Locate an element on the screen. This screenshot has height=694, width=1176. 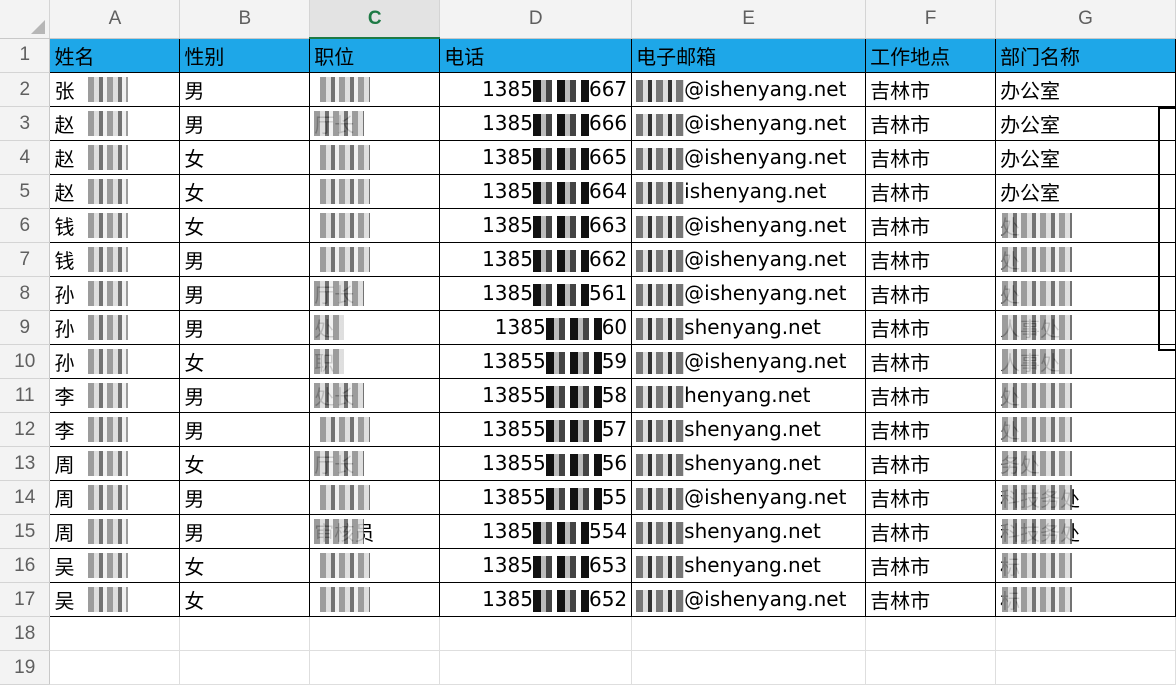
header-cell: 电话 is located at coordinates (536, 55).